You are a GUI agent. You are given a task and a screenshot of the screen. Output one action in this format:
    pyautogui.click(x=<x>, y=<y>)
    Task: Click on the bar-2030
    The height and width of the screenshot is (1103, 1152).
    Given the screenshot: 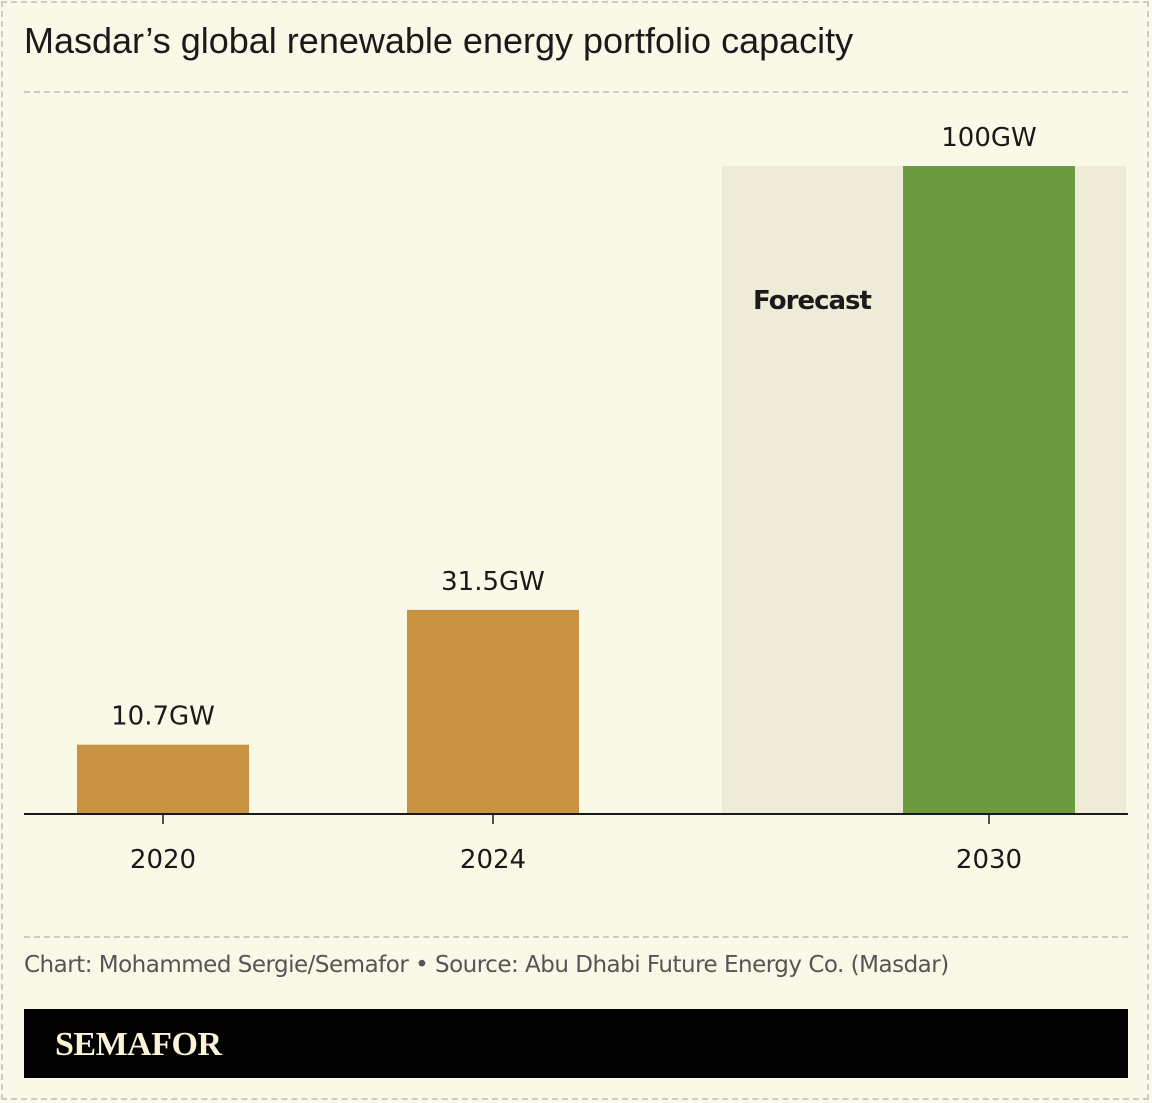 What is the action you would take?
    pyautogui.click(x=989, y=490)
    